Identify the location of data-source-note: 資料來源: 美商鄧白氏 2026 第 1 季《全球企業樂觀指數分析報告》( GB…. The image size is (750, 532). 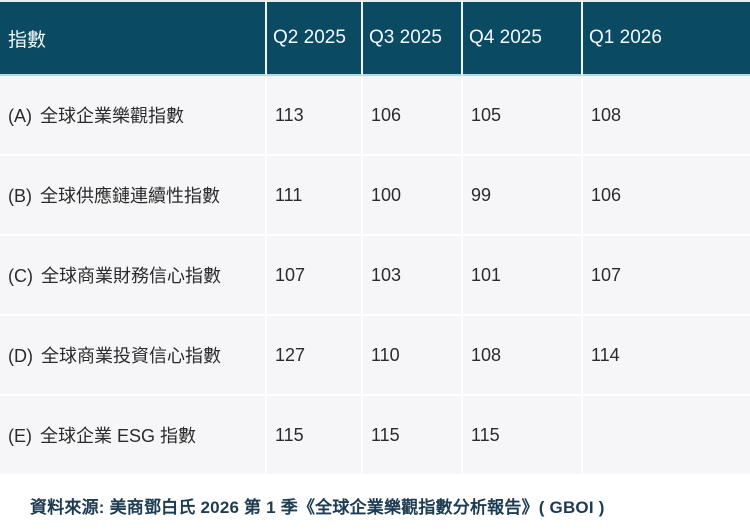
(375, 505).